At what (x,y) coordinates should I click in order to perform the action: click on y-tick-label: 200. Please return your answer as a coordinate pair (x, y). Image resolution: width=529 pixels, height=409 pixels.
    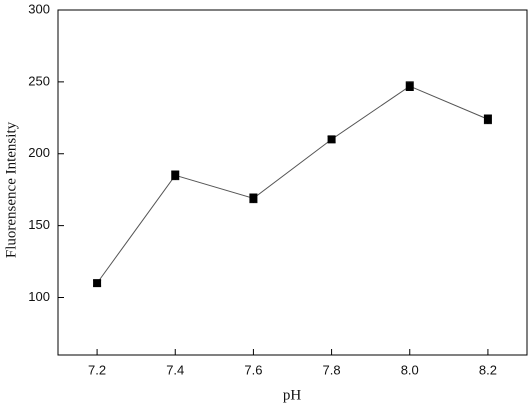
    Looking at the image, I should click on (39, 152).